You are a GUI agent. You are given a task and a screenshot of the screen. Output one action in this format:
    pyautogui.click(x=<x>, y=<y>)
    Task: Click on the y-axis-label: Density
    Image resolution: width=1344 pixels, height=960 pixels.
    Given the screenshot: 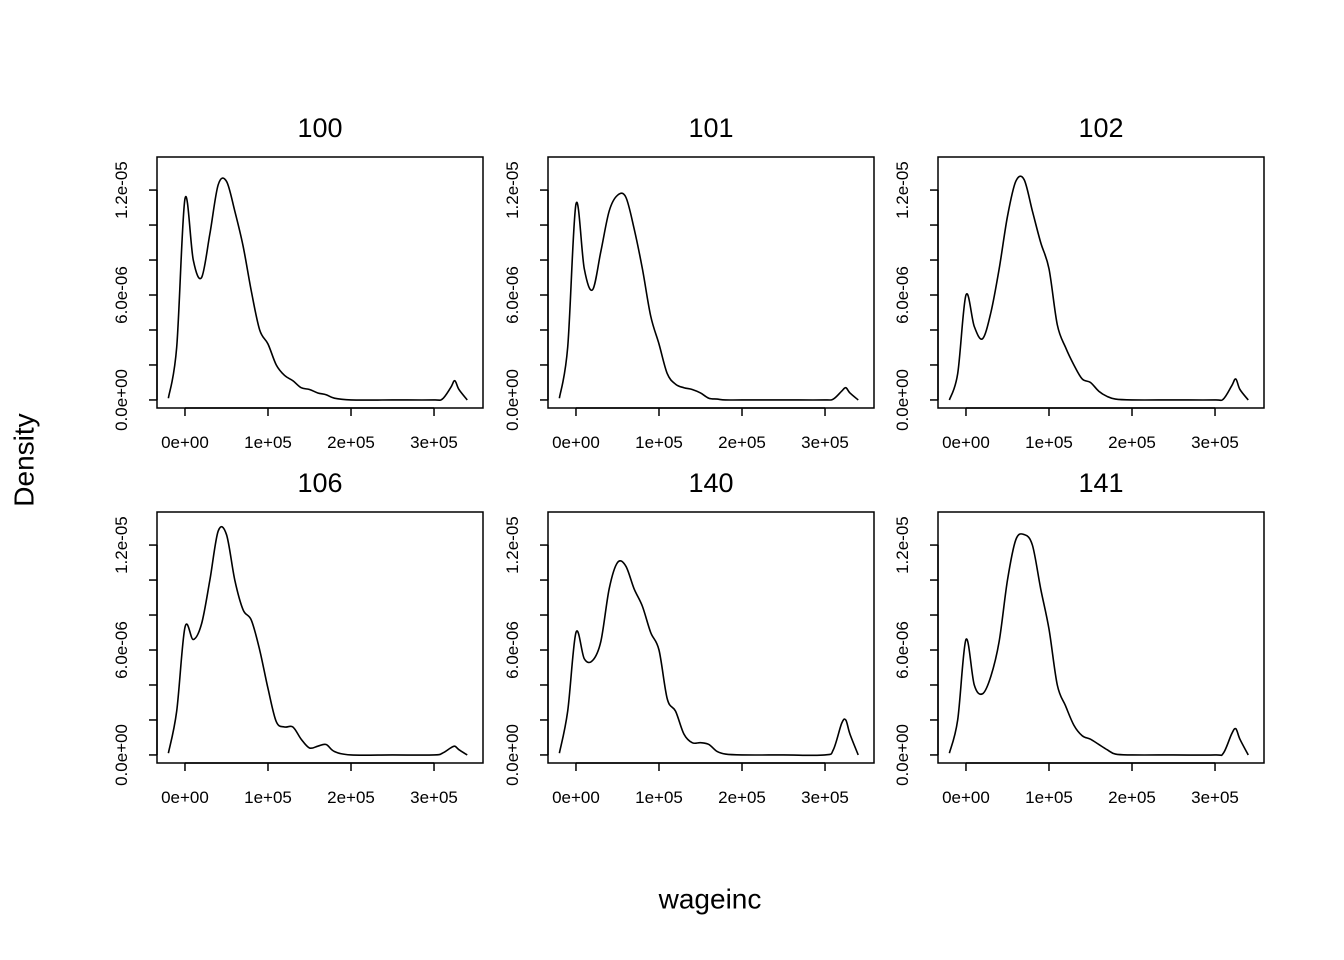 What is the action you would take?
    pyautogui.click(x=23, y=459)
    